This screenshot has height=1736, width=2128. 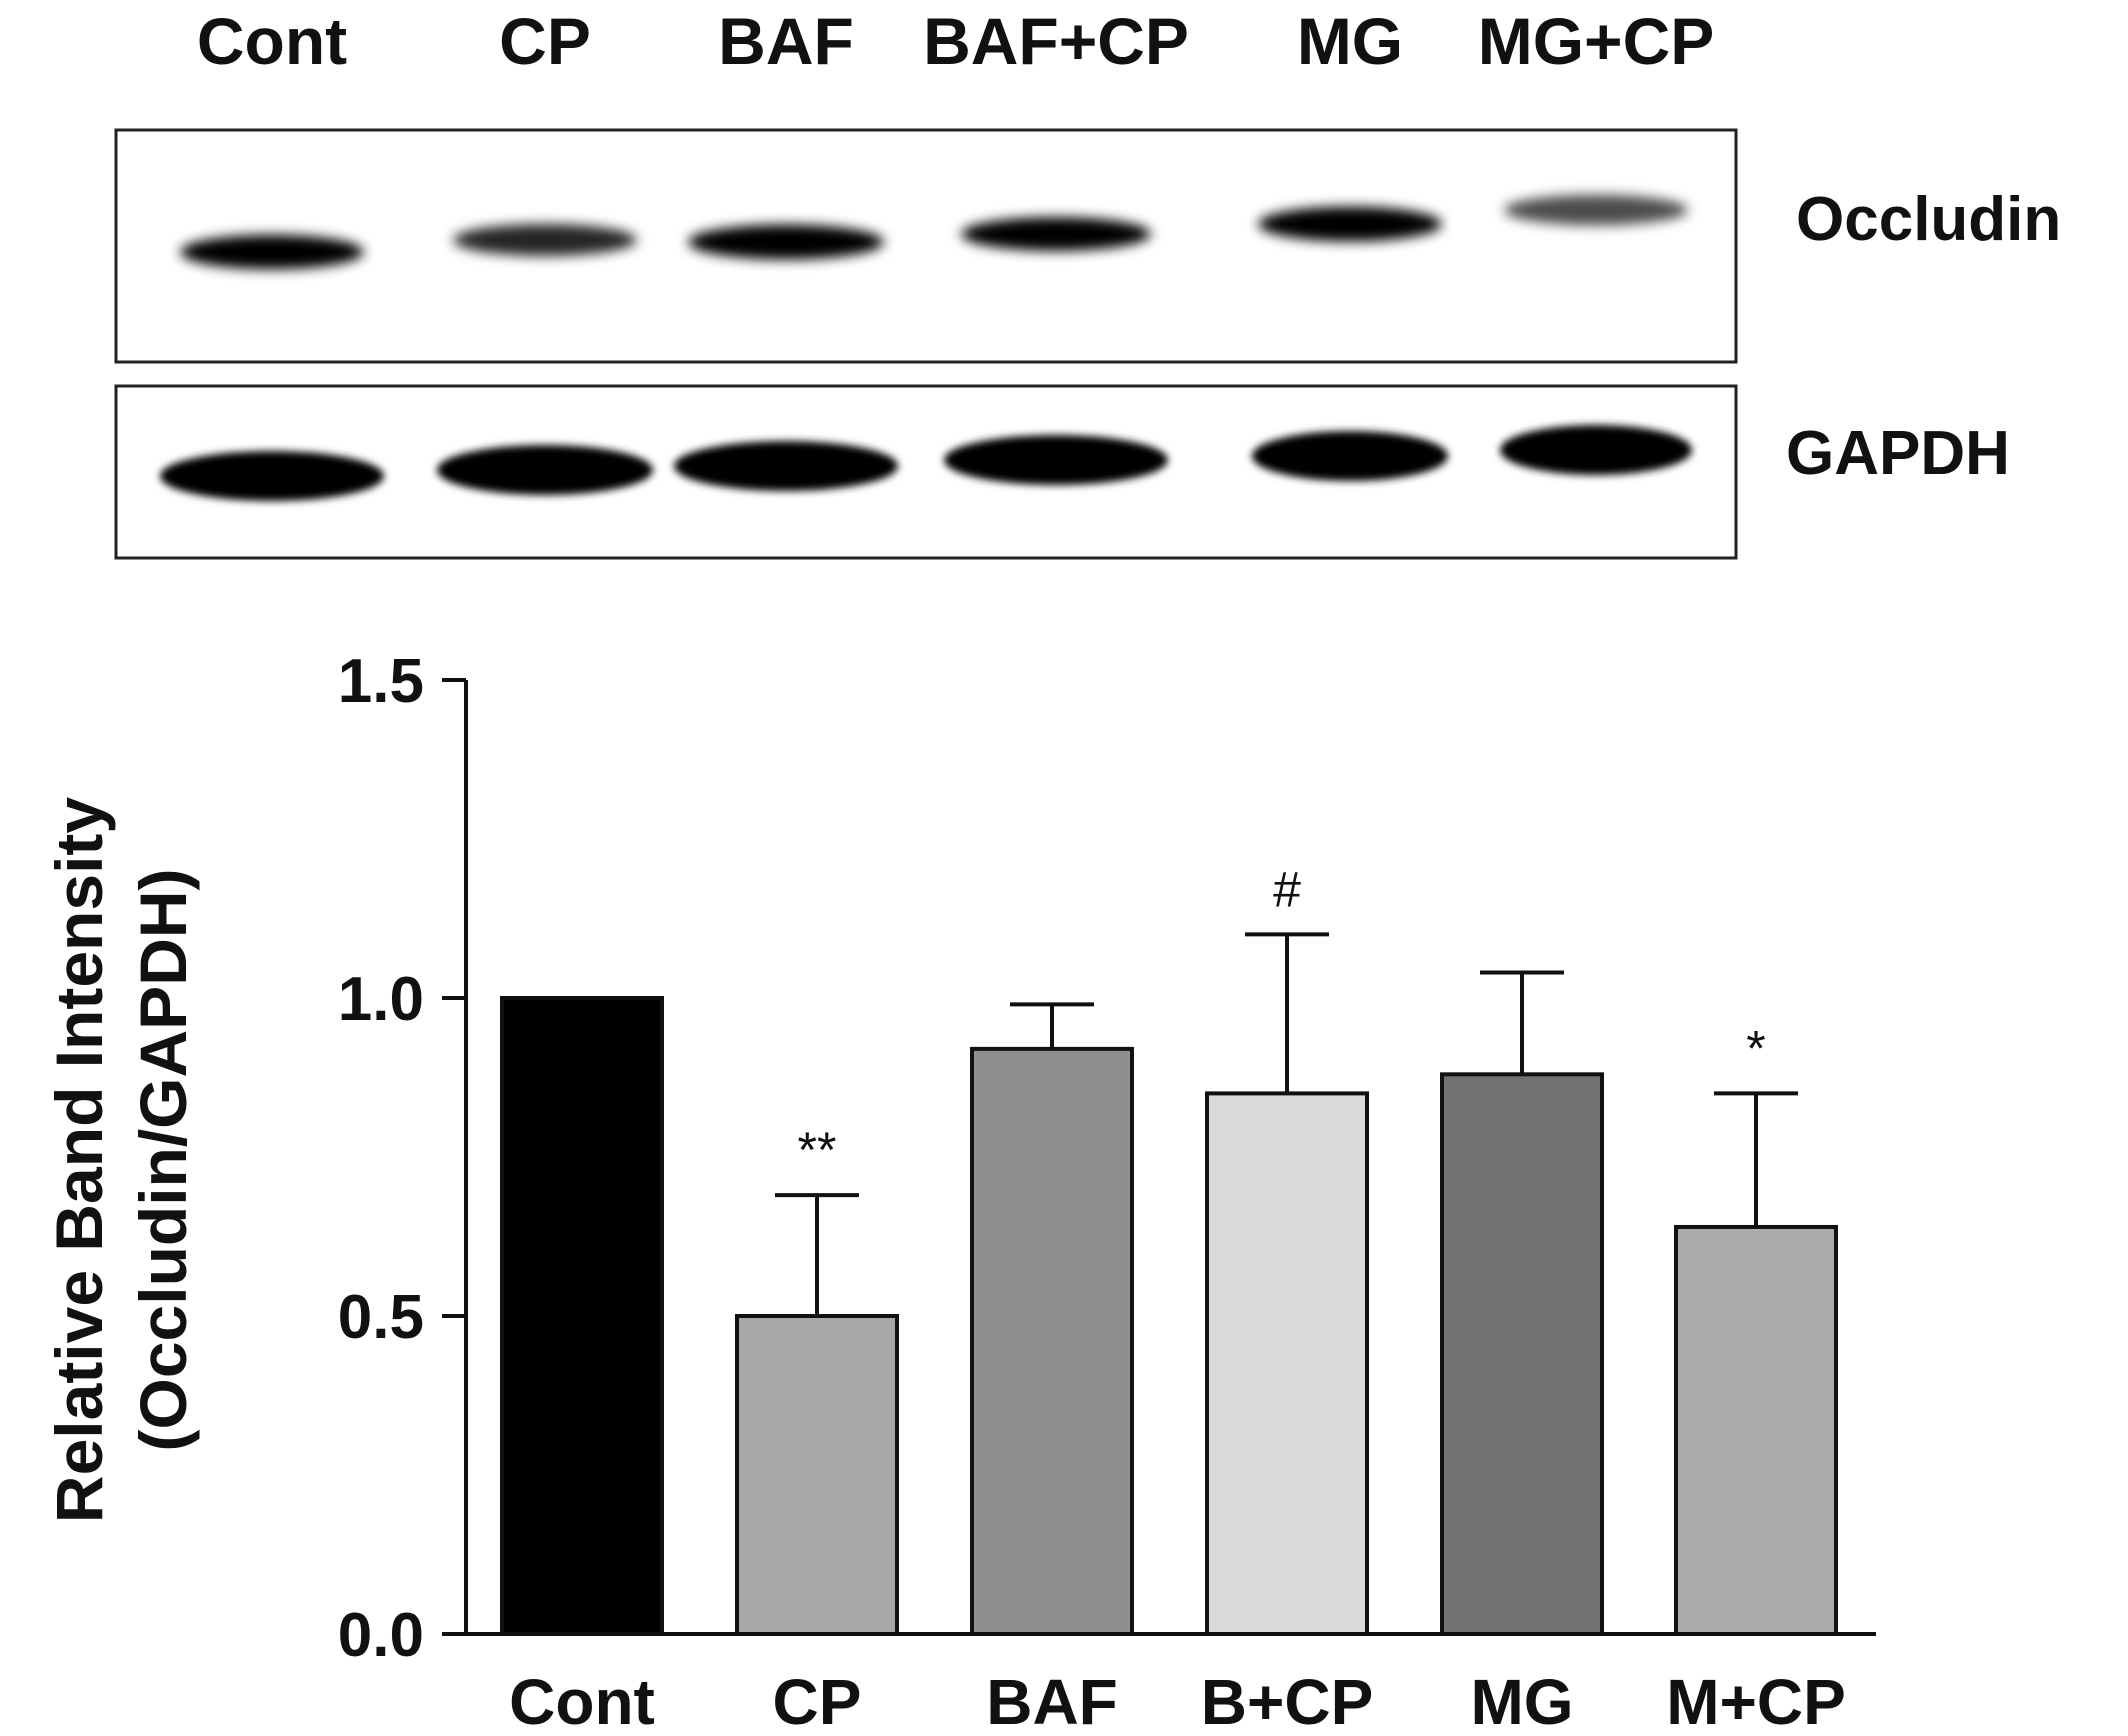 What do you see at coordinates (381, 1317) in the screenshot?
I see `y-tick-label: 0.5` at bounding box center [381, 1317].